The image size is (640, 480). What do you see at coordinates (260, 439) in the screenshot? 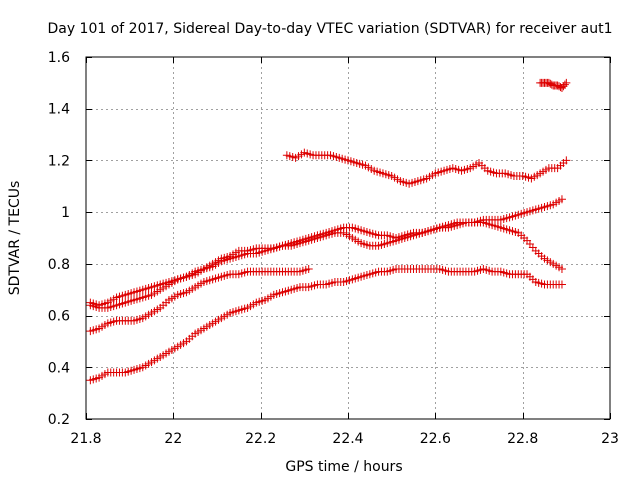
I see `x-tick-label: 22.2` at bounding box center [260, 439].